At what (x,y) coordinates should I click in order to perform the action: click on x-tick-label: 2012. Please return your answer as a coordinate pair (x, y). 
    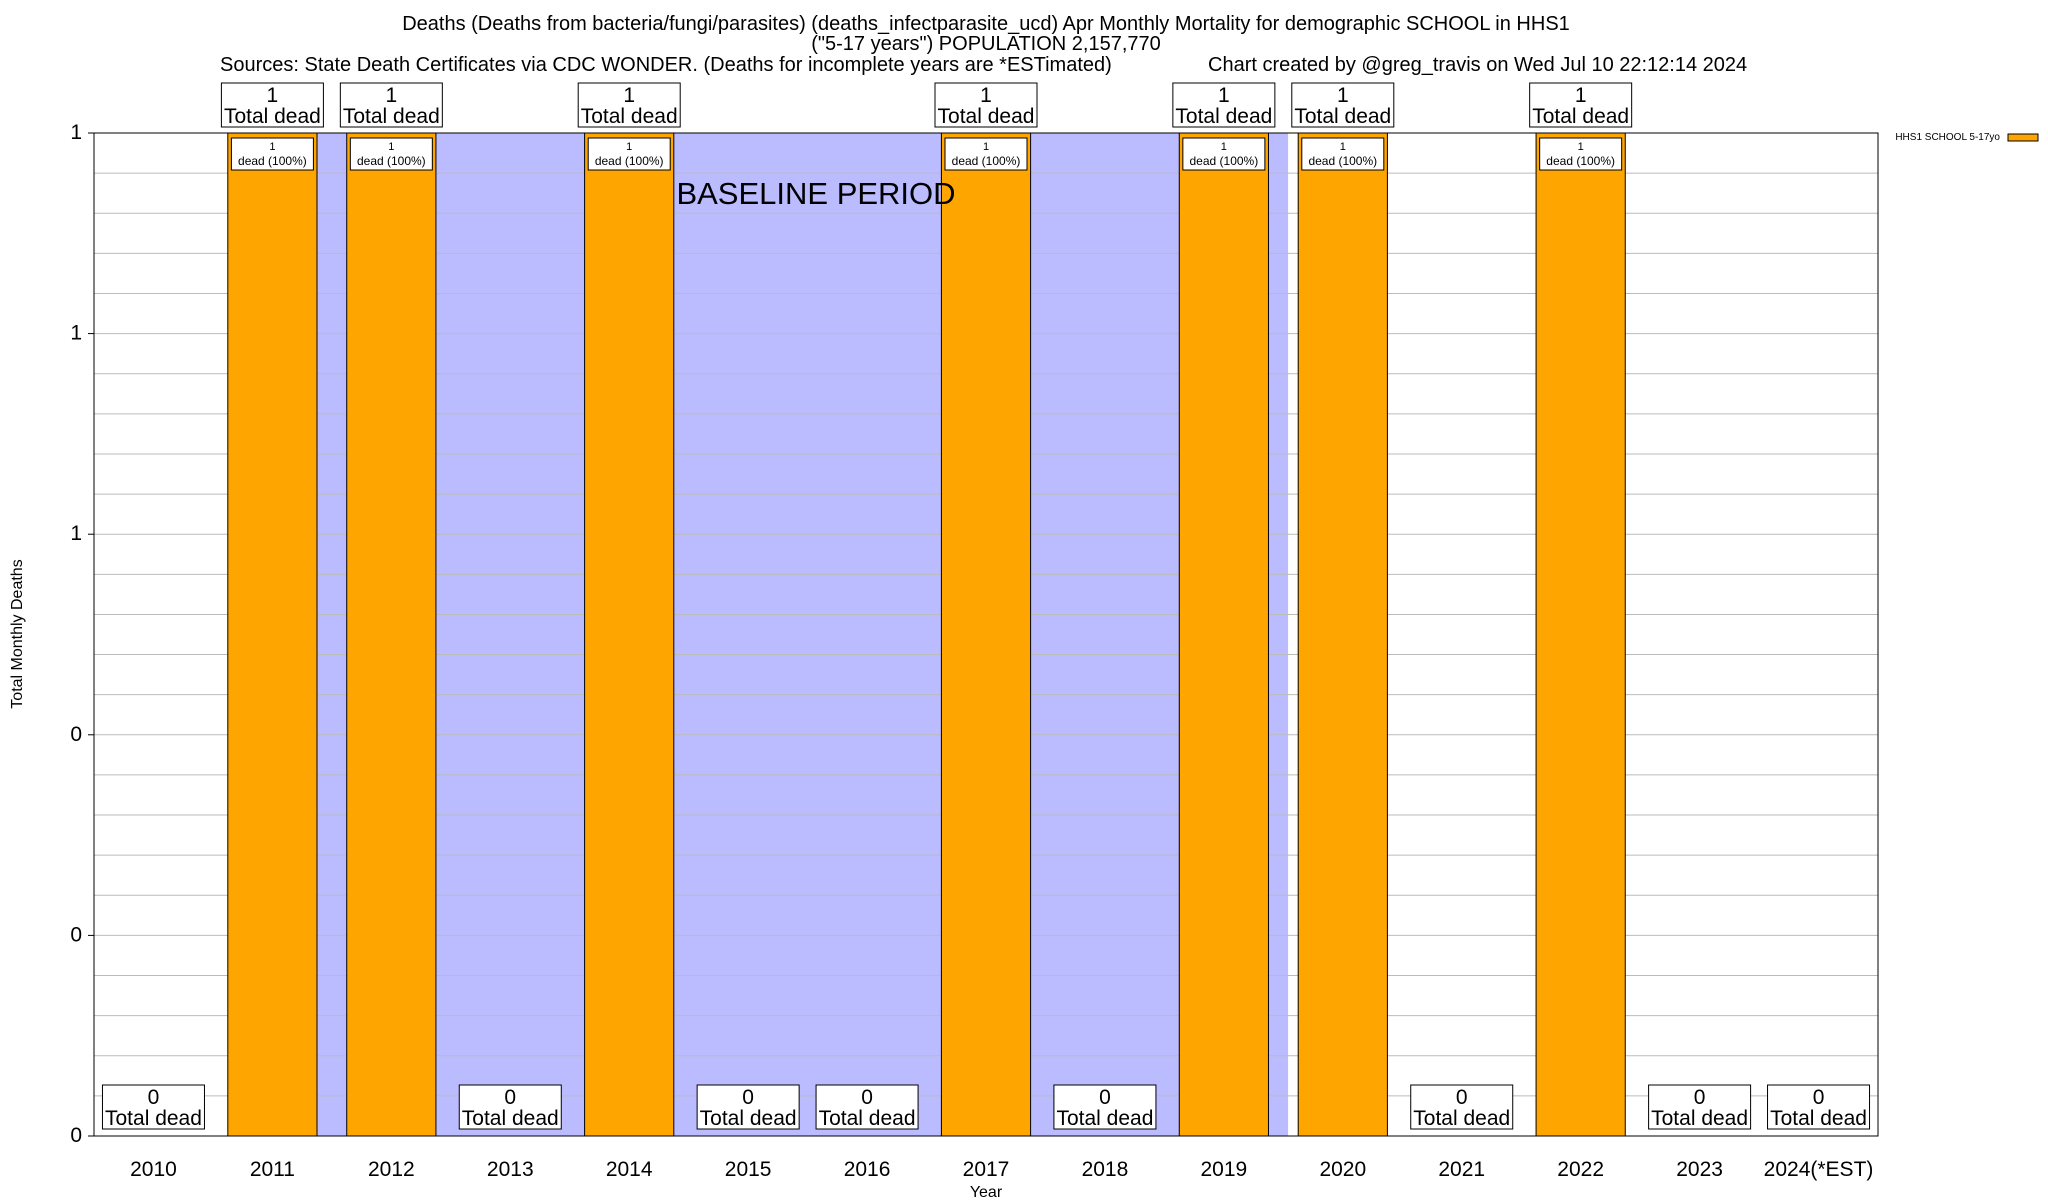
    Looking at the image, I should click on (391, 1169).